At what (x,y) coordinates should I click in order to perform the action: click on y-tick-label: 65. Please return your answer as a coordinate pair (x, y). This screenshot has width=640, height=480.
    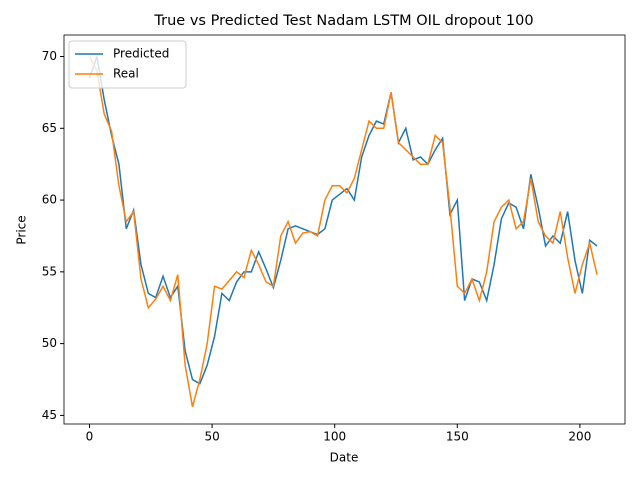
    Looking at the image, I should click on (49, 128).